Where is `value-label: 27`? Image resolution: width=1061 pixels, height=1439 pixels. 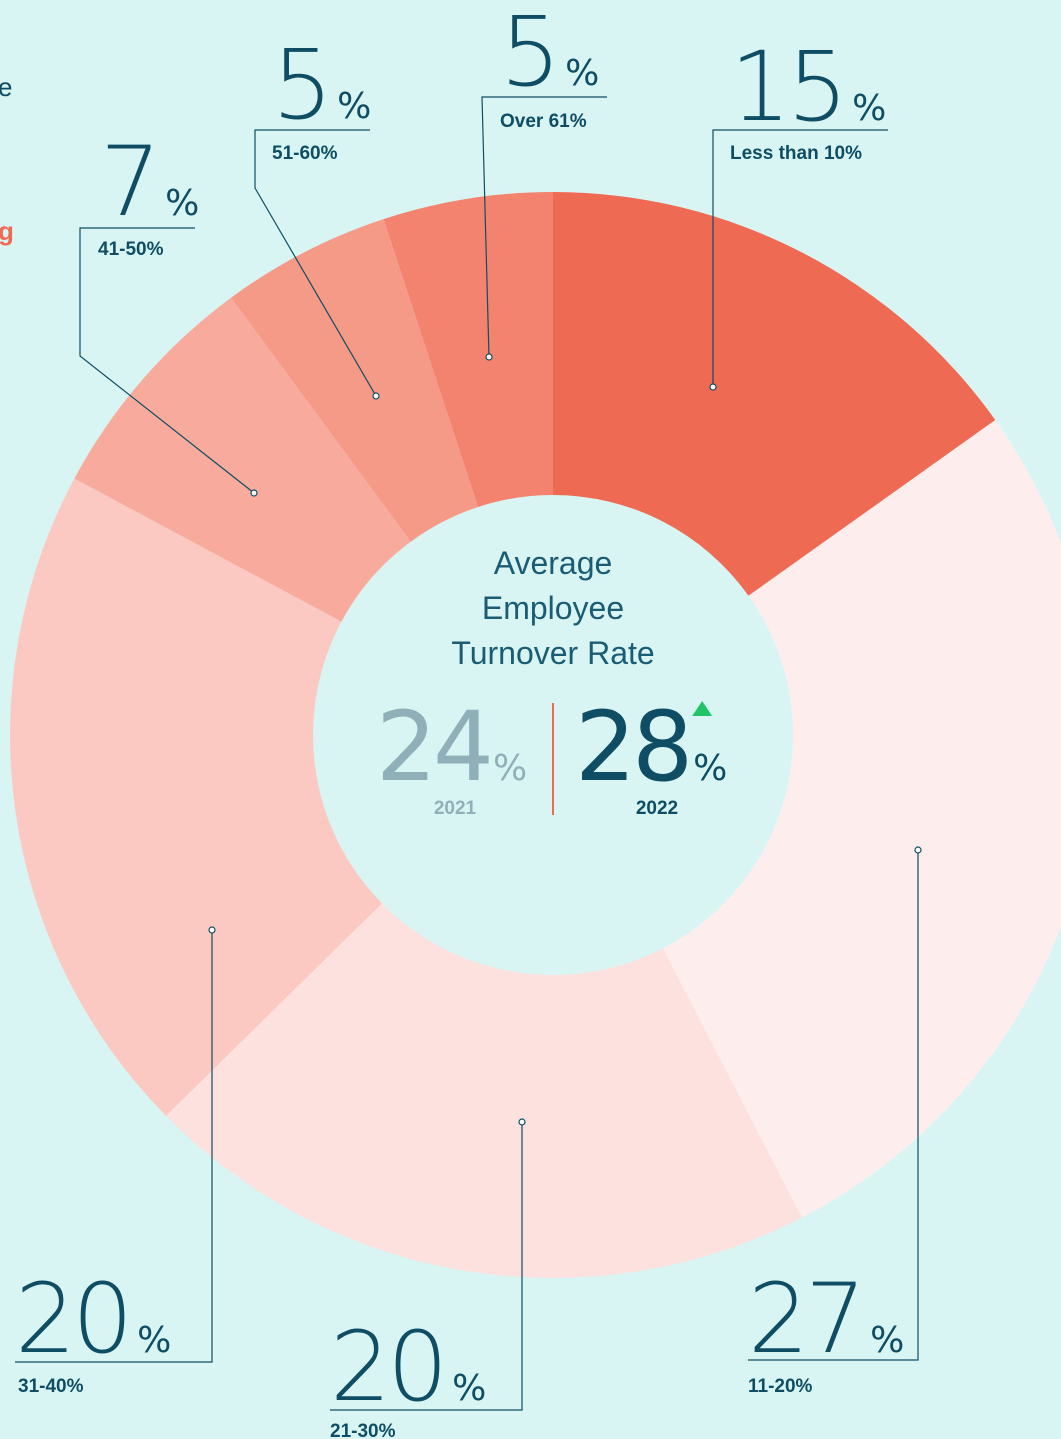
value-label: 27 is located at coordinates (805, 1319).